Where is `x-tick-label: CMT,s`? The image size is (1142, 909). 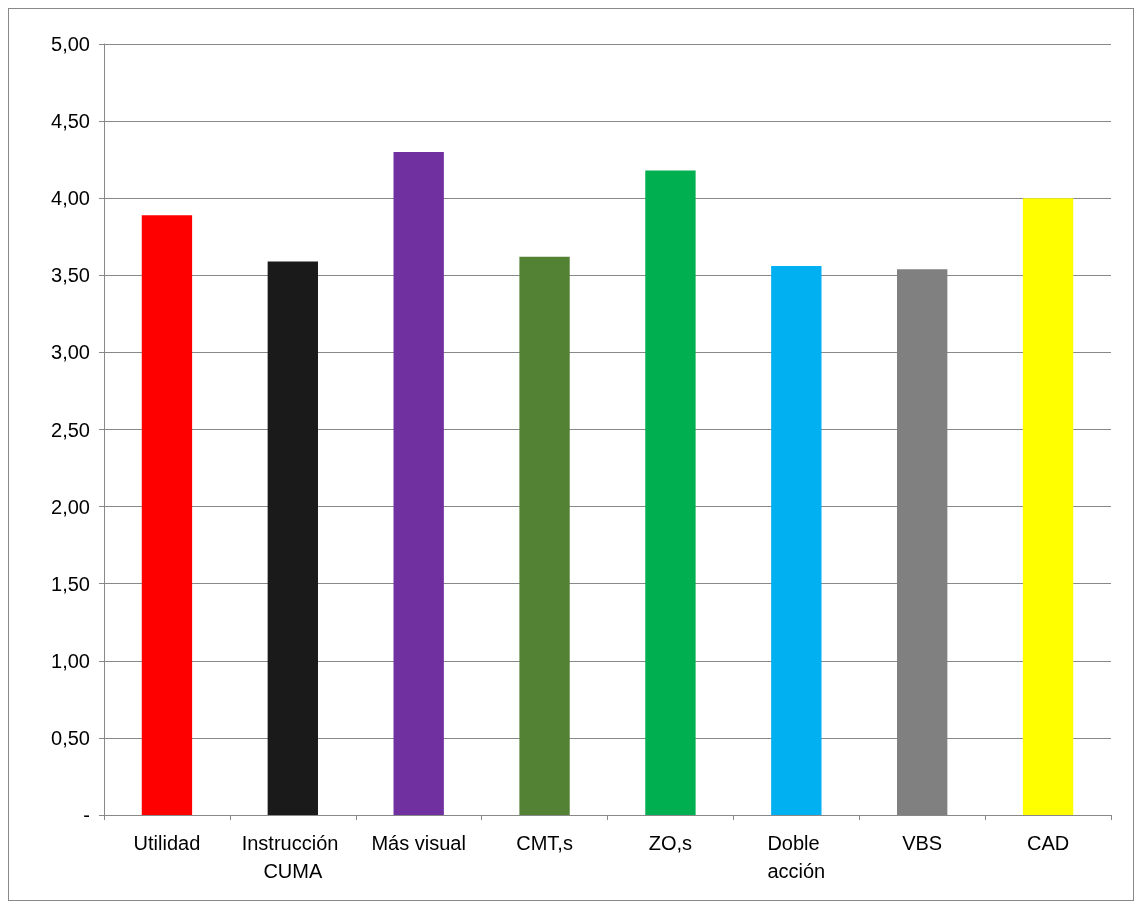 x-tick-label: CMT,s is located at coordinates (544, 843).